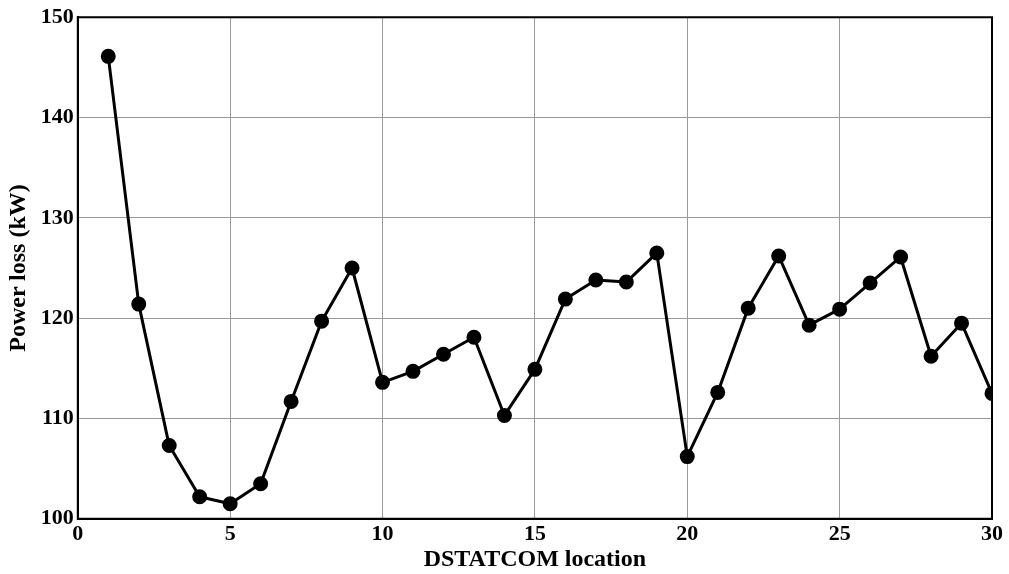 Image resolution: width=1009 pixels, height=574 pixels. What do you see at coordinates (535, 557) in the screenshot?
I see `x-axis-title: DSTATCOM location` at bounding box center [535, 557].